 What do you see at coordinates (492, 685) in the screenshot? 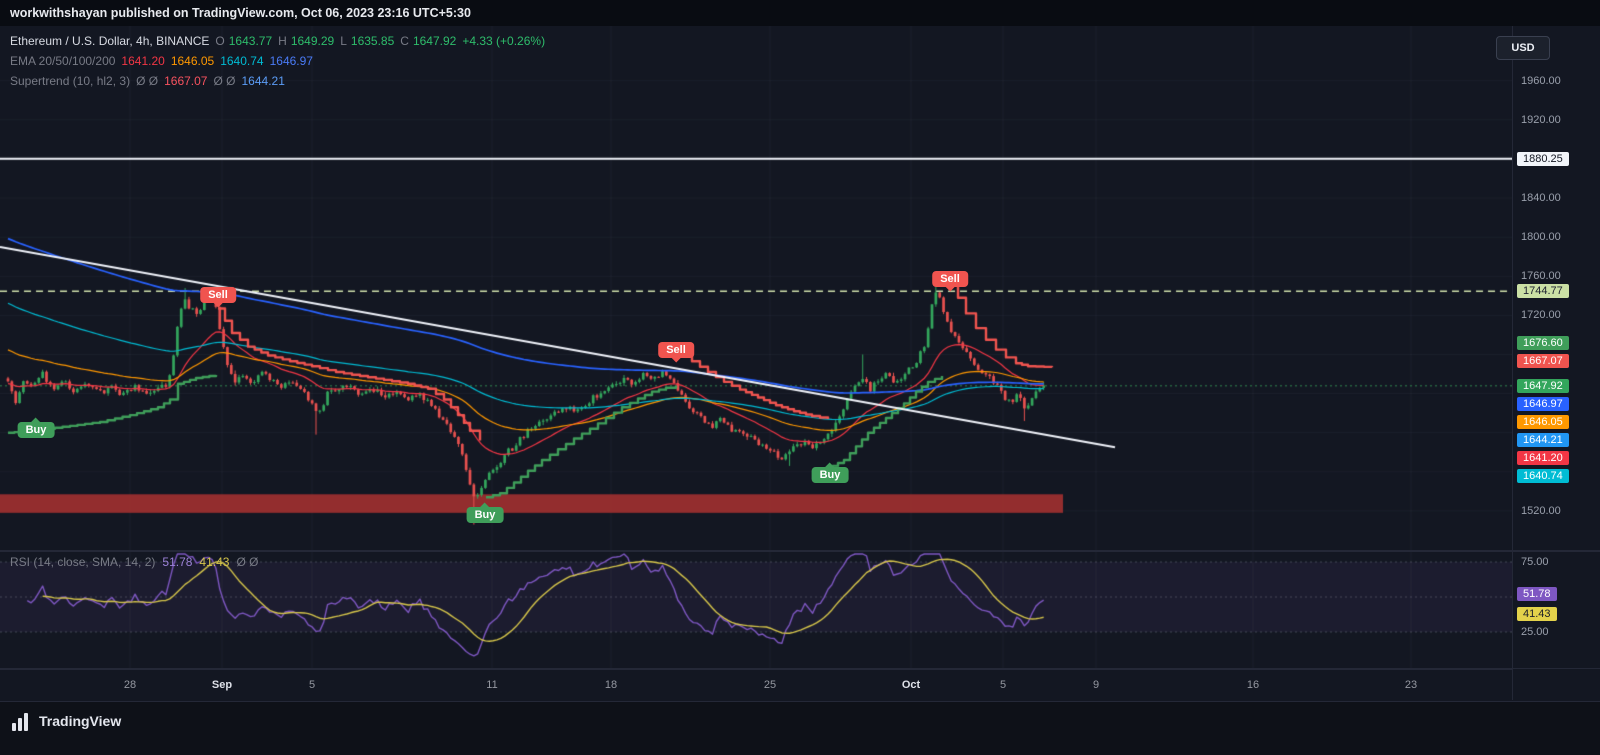
I see `time-tick: 11` at bounding box center [492, 685].